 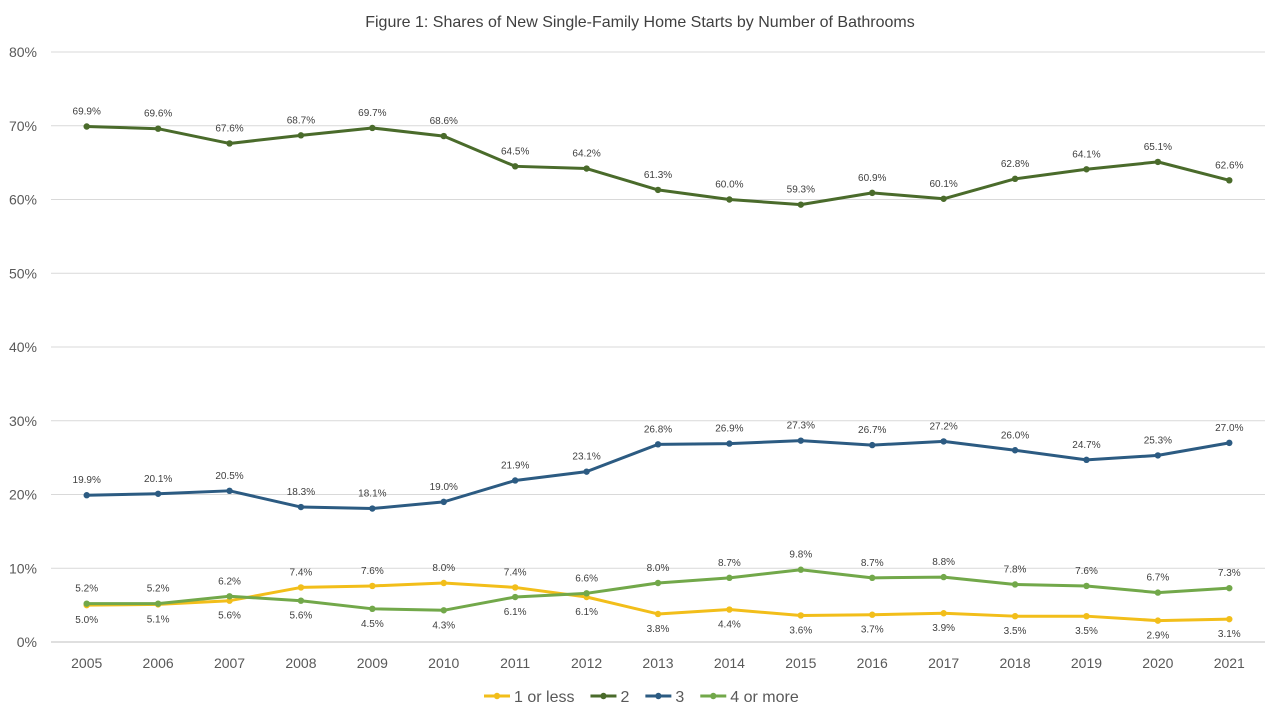 I want to click on y-tick-label: 10%, so click(x=23, y=568).